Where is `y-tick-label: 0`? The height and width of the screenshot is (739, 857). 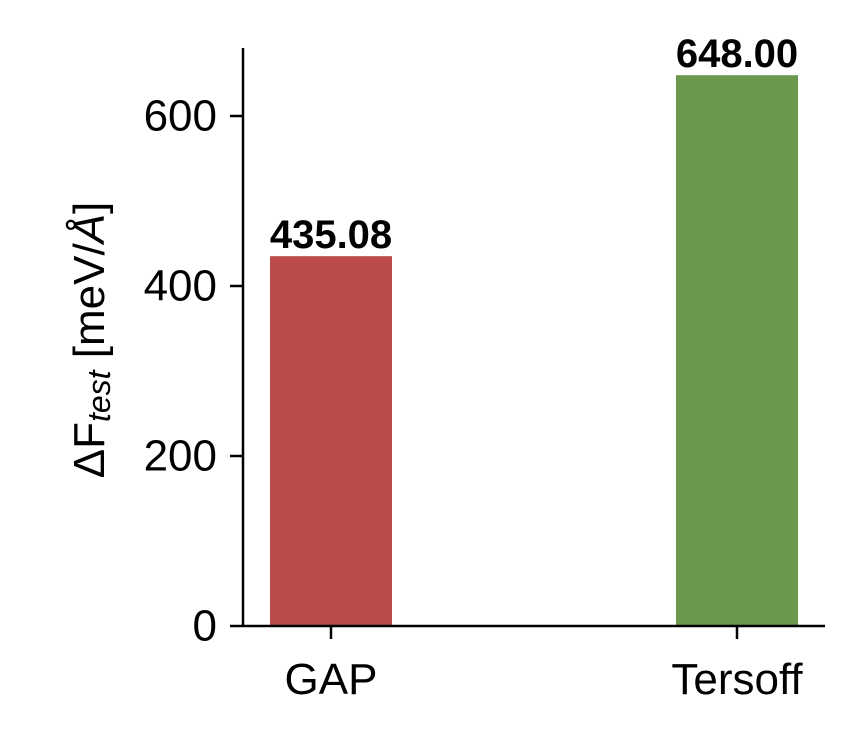 y-tick-label: 0 is located at coordinates (205, 626).